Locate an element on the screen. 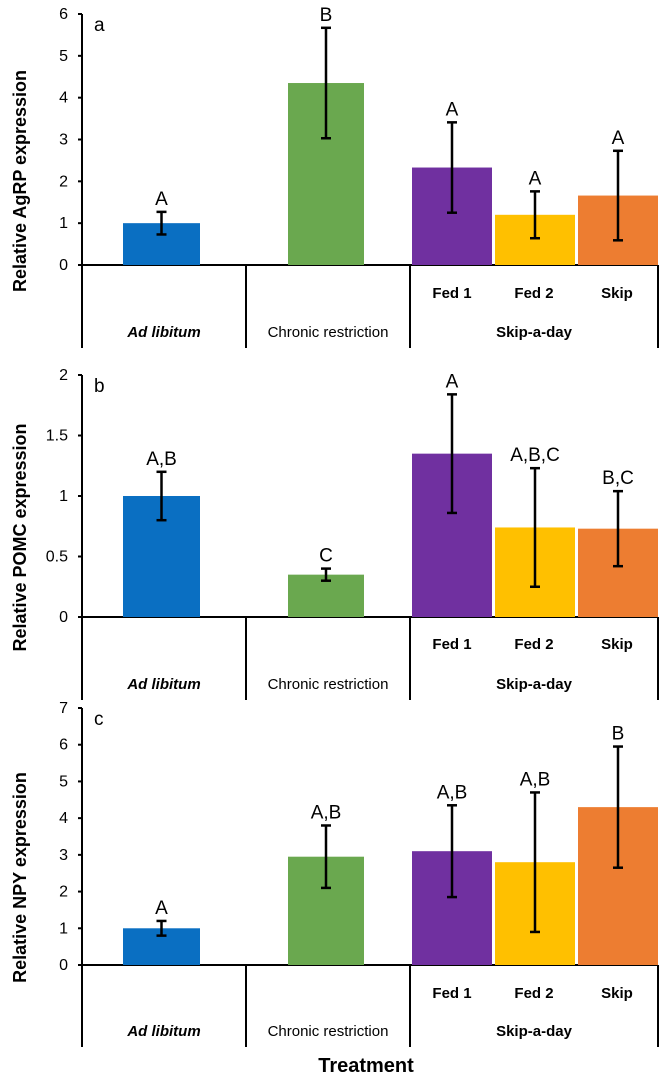 This screenshot has width=666, height=1080. panel-b-category-label: Fed 1 is located at coordinates (451, 644).